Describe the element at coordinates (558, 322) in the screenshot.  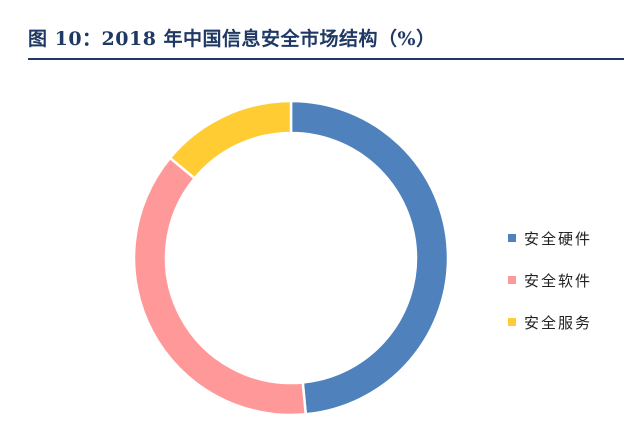
I see `legend-label-service: 安全服务` at that location.